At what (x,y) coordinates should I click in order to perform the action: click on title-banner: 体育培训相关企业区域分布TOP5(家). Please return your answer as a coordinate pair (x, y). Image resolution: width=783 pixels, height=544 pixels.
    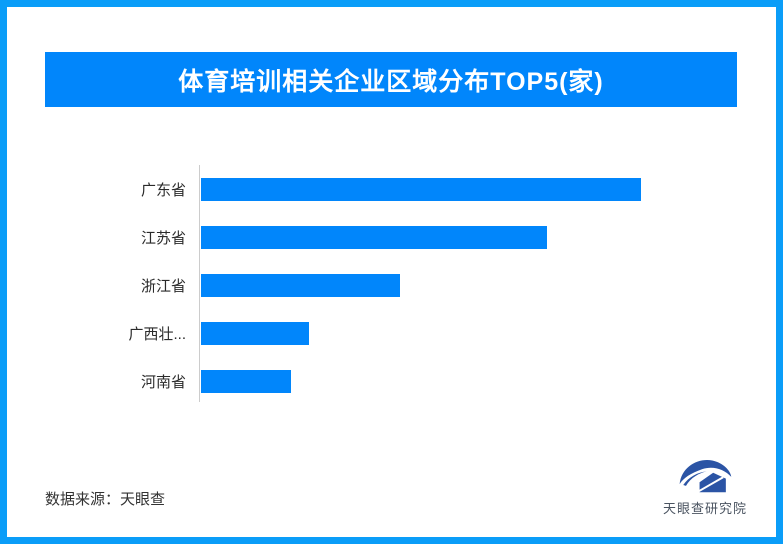
    Looking at the image, I should click on (391, 79).